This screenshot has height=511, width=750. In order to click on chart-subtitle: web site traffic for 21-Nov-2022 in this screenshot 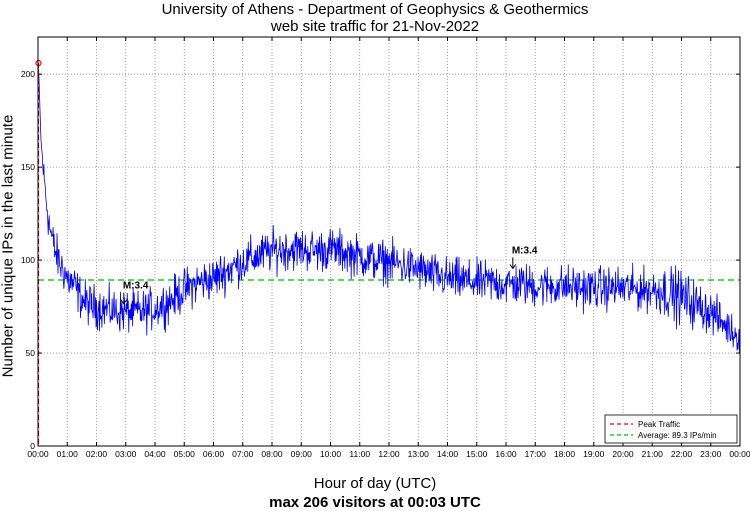, I will do `click(375, 26)`.